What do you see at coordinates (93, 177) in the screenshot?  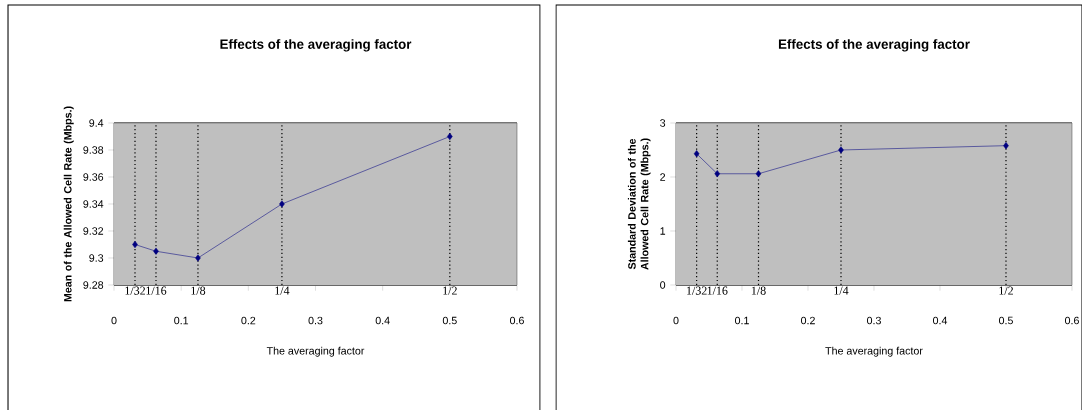 I see `y-tick-label: 9.36` at bounding box center [93, 177].